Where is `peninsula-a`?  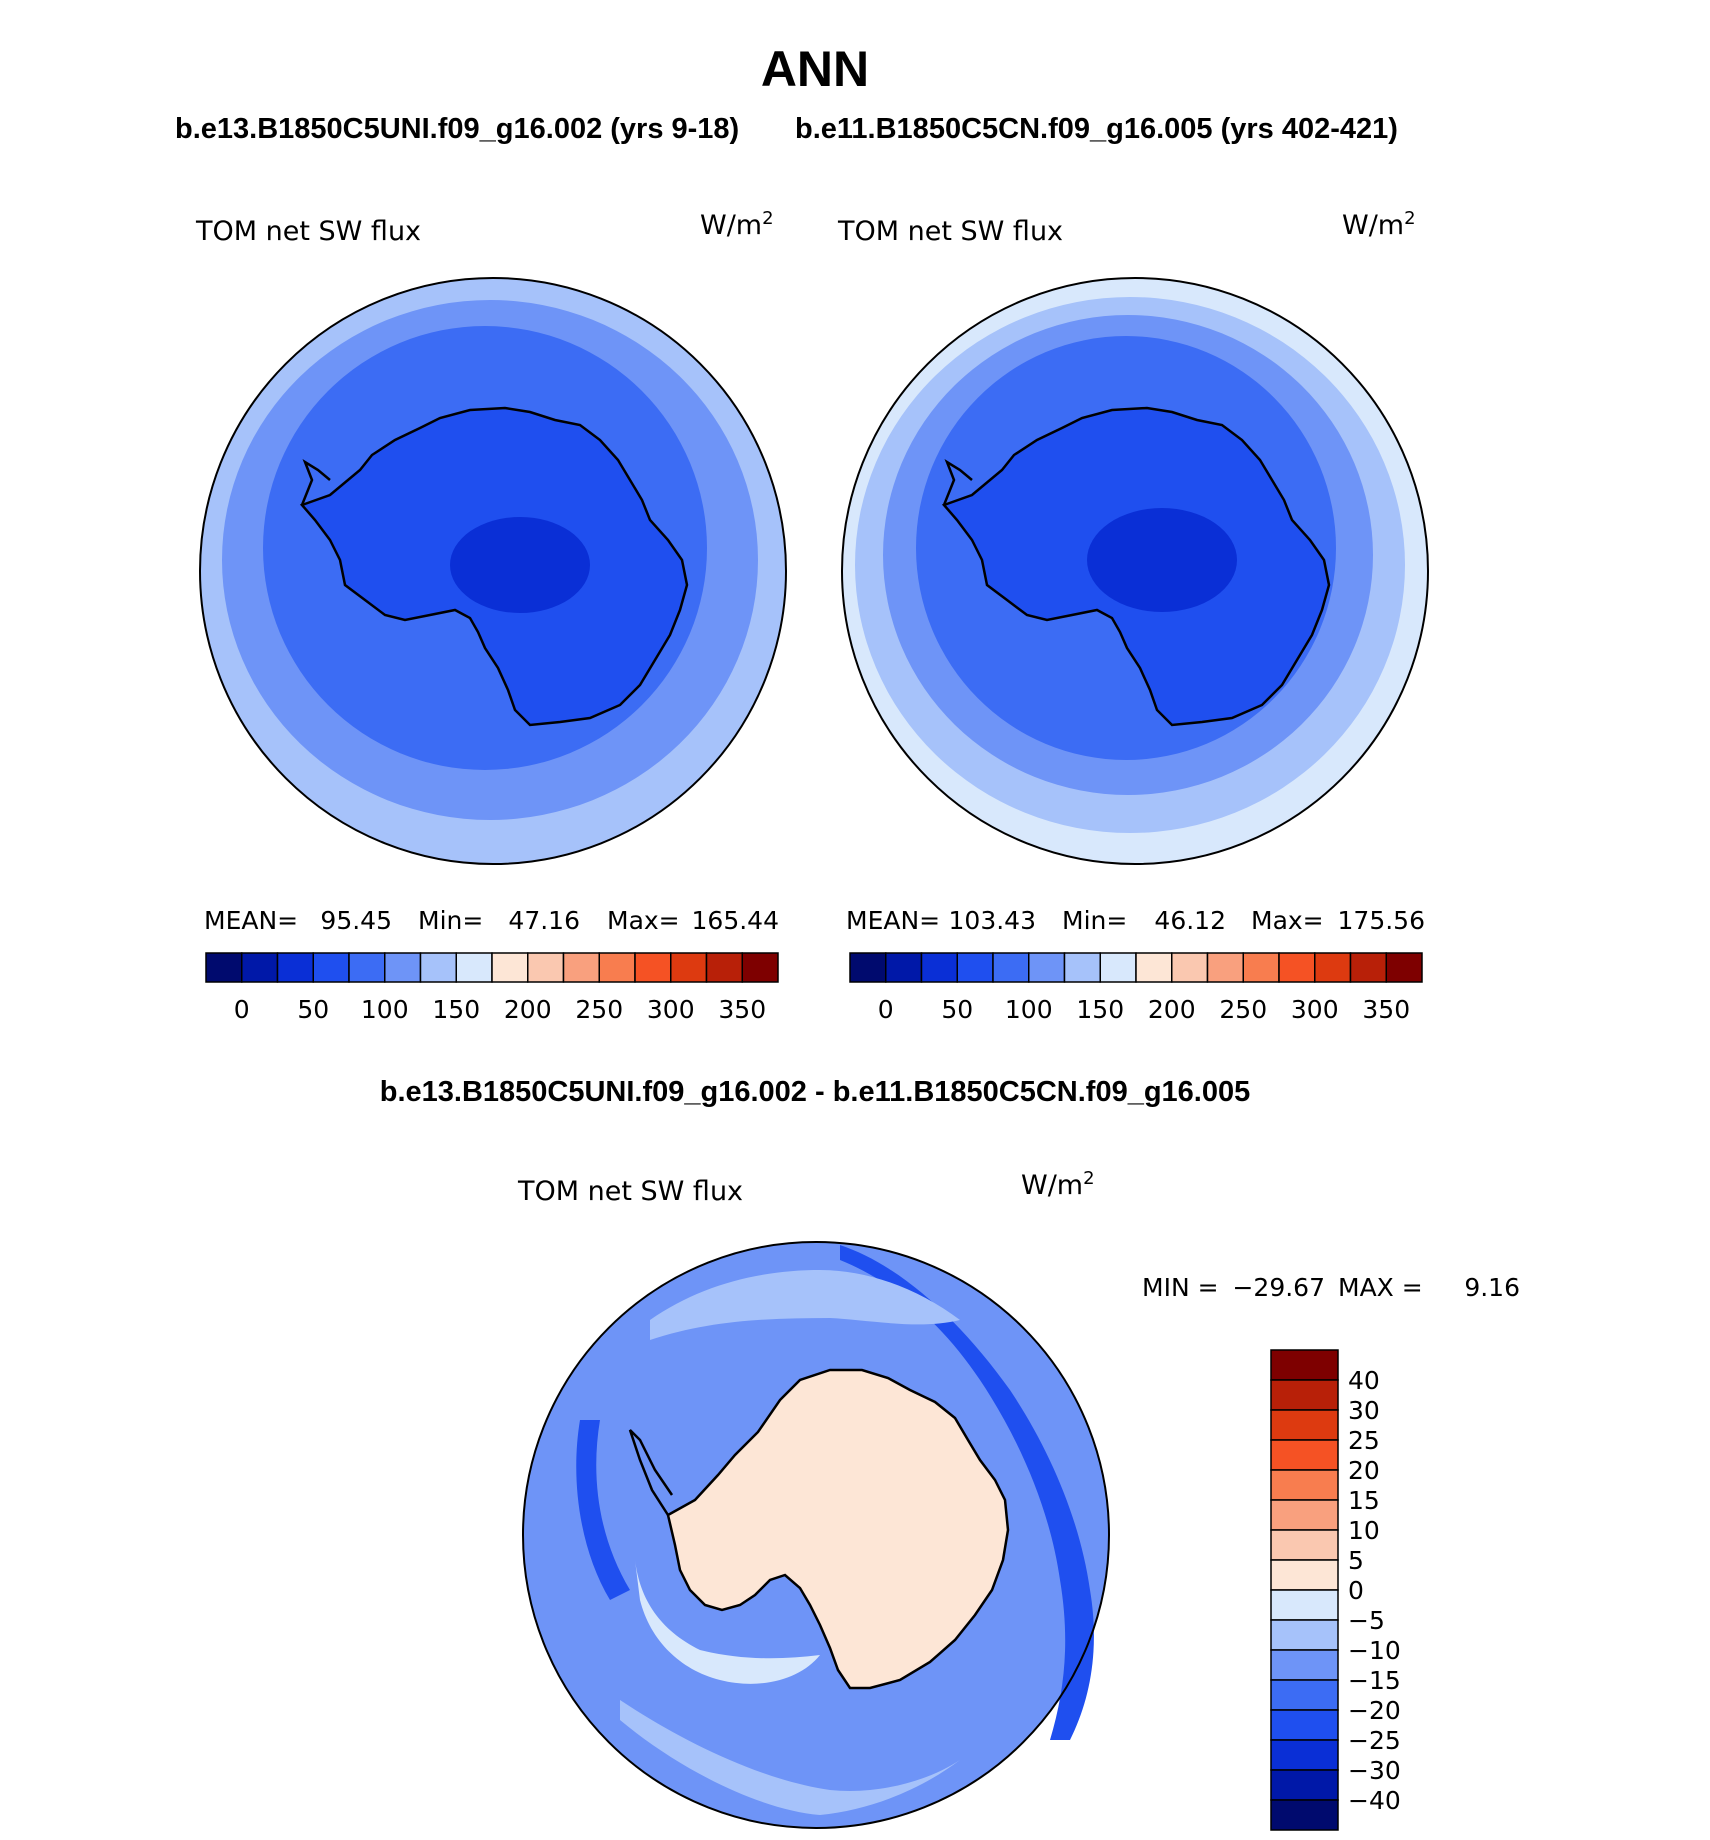
peninsula-a is located at coordinates (315, 482).